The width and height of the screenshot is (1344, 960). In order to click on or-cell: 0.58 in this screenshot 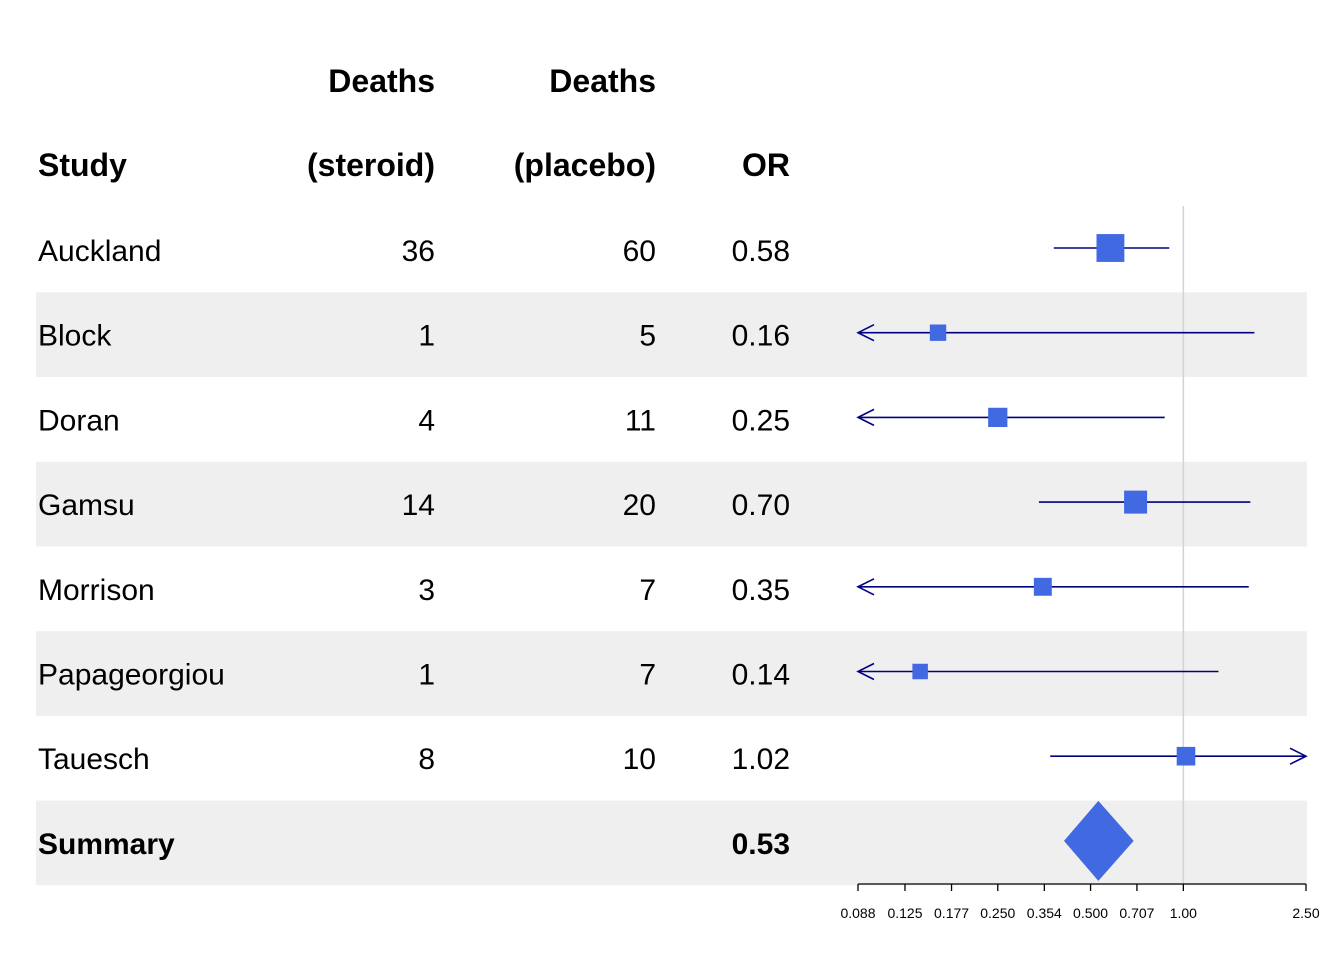, I will do `click(761, 251)`.